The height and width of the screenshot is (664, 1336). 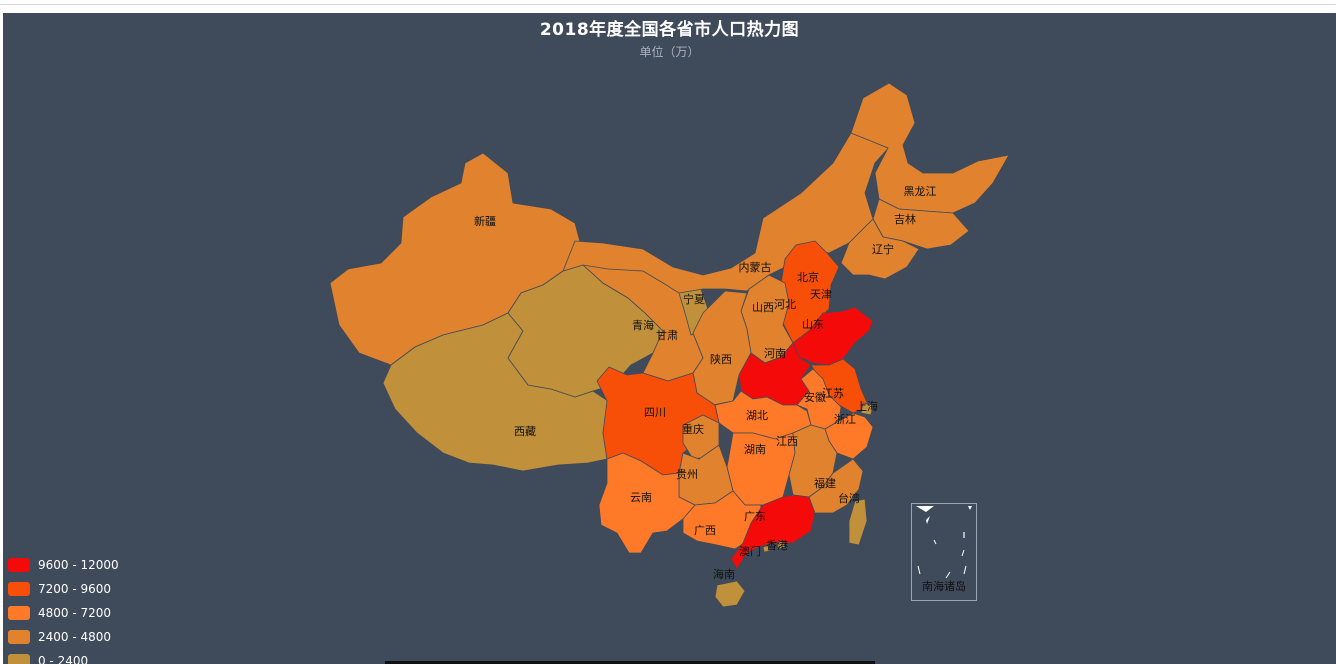 I want to click on province-label: 澳门, so click(x=750, y=551).